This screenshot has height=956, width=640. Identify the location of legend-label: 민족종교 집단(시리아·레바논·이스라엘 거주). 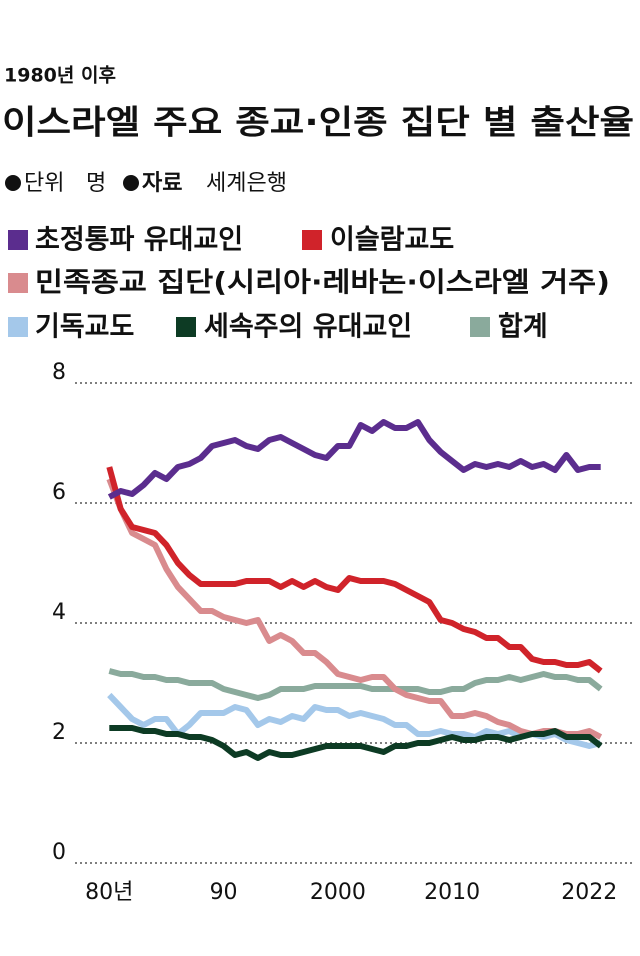
(322, 283).